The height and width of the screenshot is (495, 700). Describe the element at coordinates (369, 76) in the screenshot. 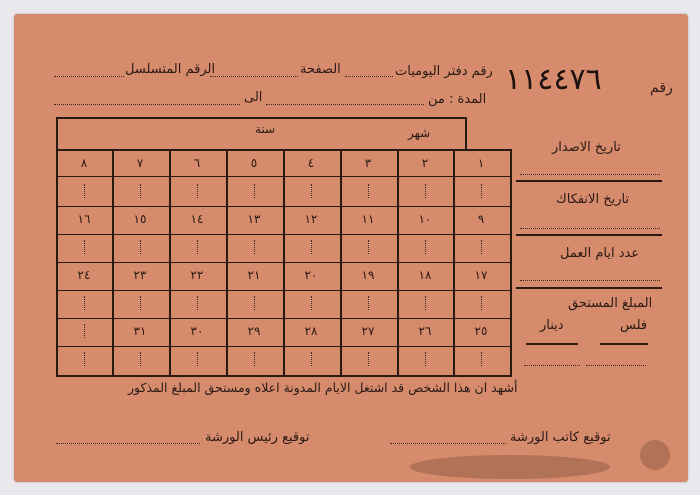

I see `ledger-number-field` at that location.